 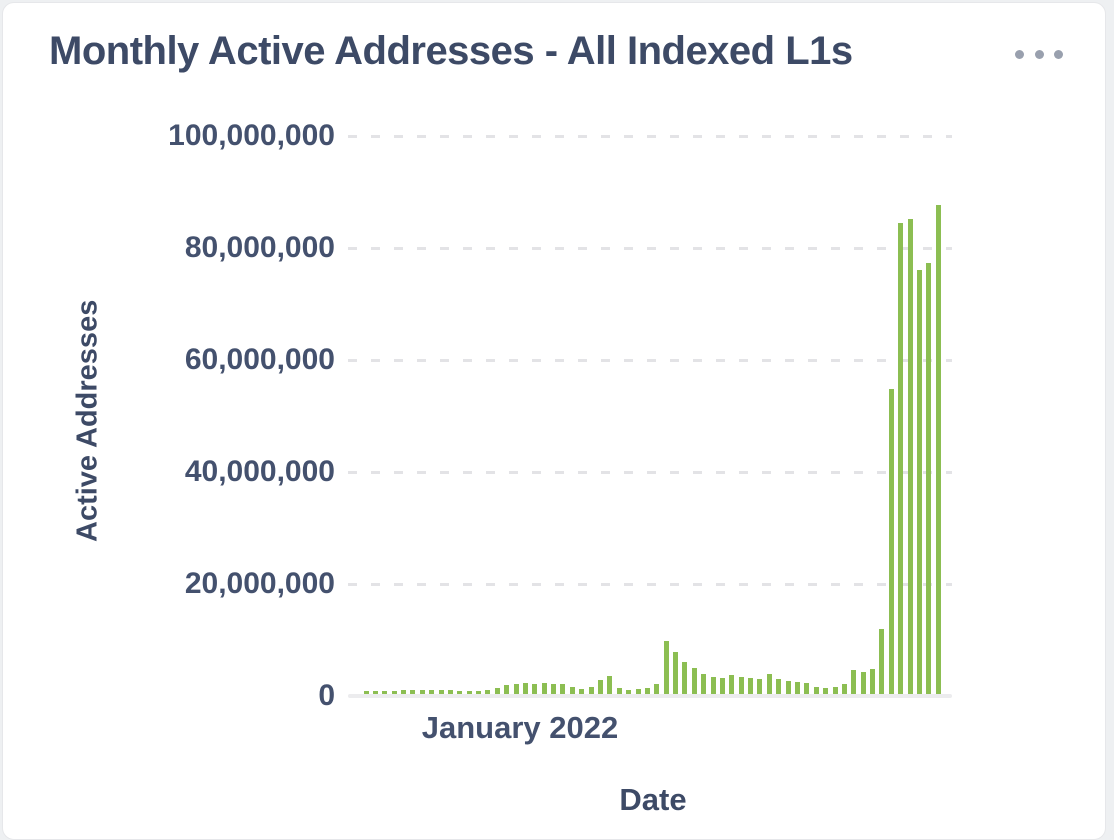 What do you see at coordinates (326, 695) in the screenshot?
I see `y-tick-label: 0` at bounding box center [326, 695].